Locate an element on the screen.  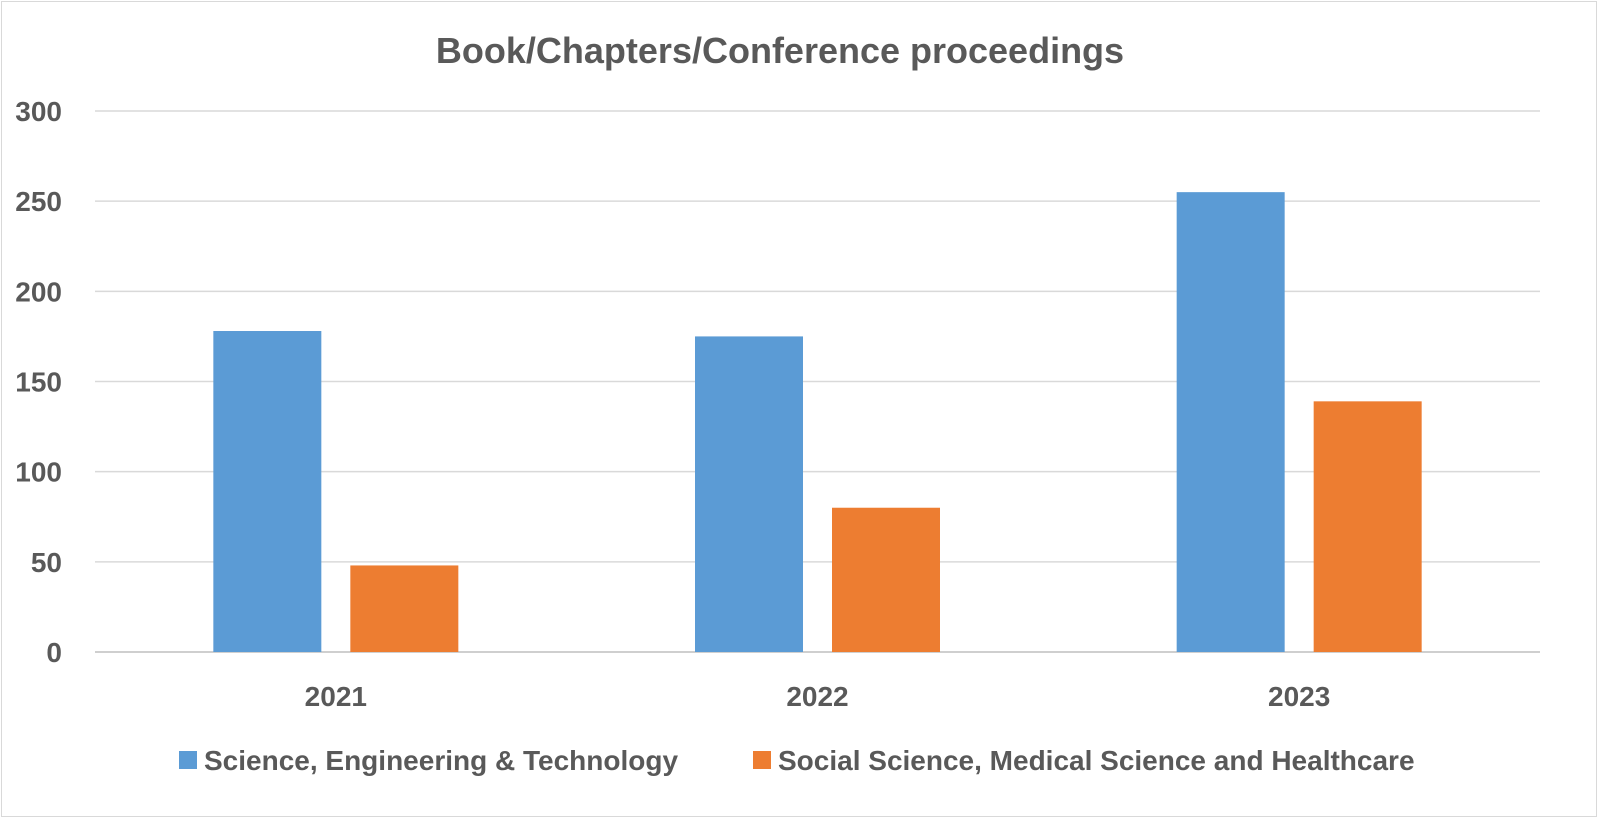
x-tick-label: 2022 is located at coordinates (817, 696).